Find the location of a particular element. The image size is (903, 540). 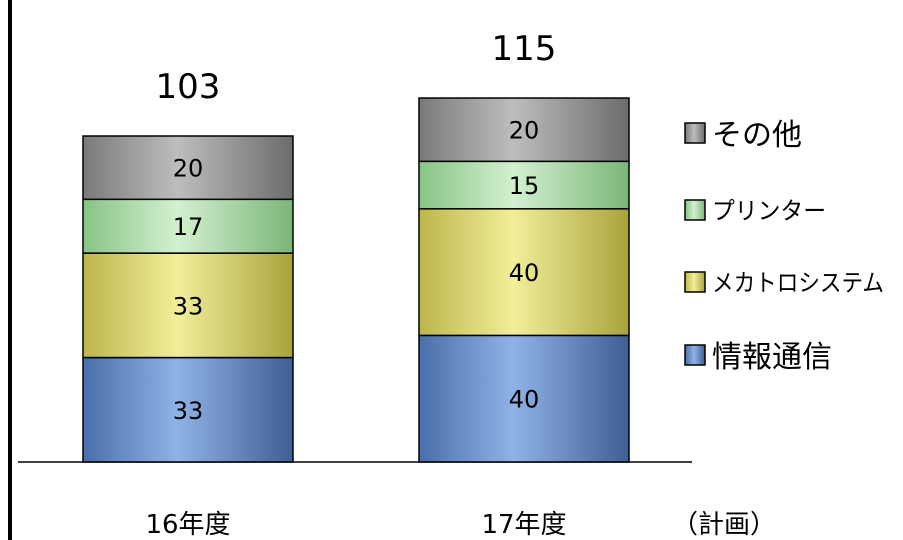

total-label: 103 is located at coordinates (188, 87).